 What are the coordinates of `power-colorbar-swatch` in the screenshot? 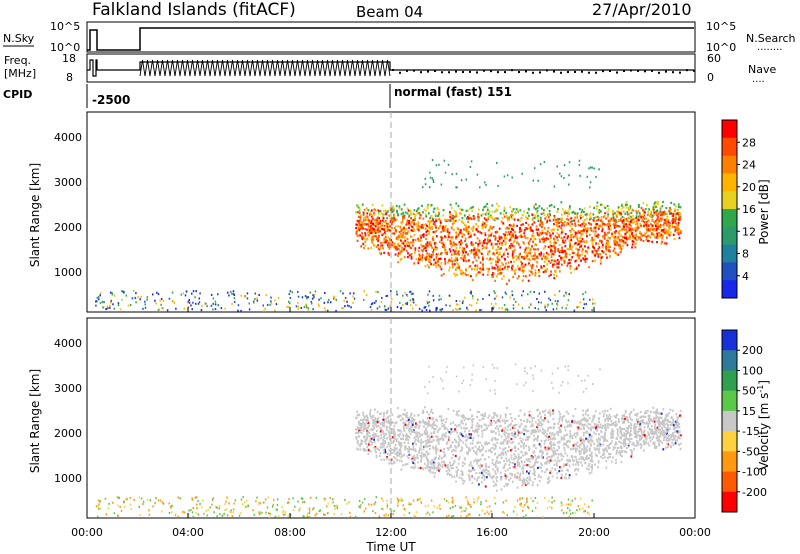 It's located at (729, 182).